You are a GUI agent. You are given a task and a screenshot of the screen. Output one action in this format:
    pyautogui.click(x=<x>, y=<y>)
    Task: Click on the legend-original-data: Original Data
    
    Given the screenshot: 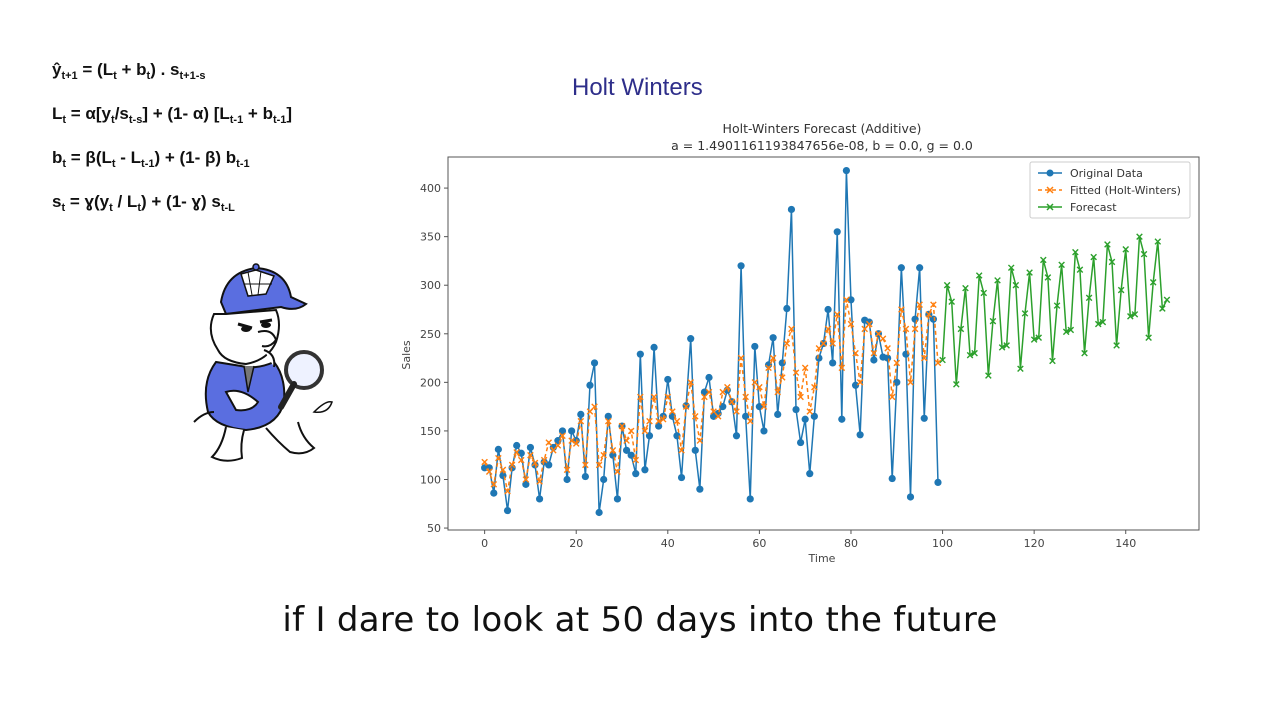 What is the action you would take?
    pyautogui.click(x=1090, y=173)
    